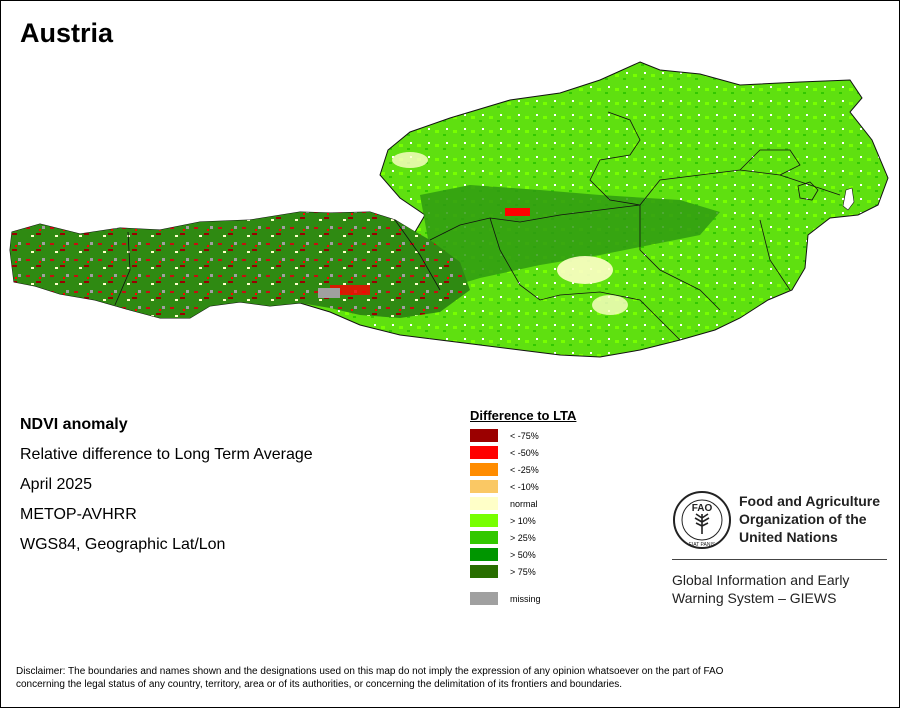  I want to click on lake-neusiedl, so click(848, 199).